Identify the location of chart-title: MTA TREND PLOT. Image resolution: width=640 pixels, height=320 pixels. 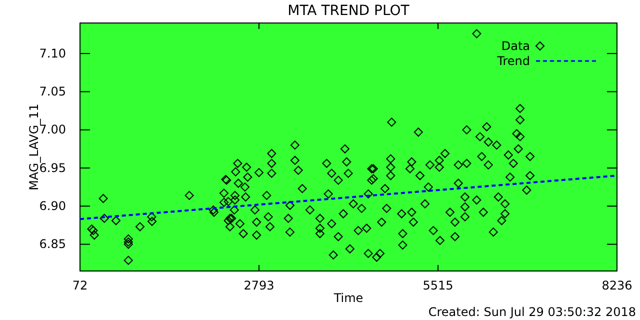
(349, 11).